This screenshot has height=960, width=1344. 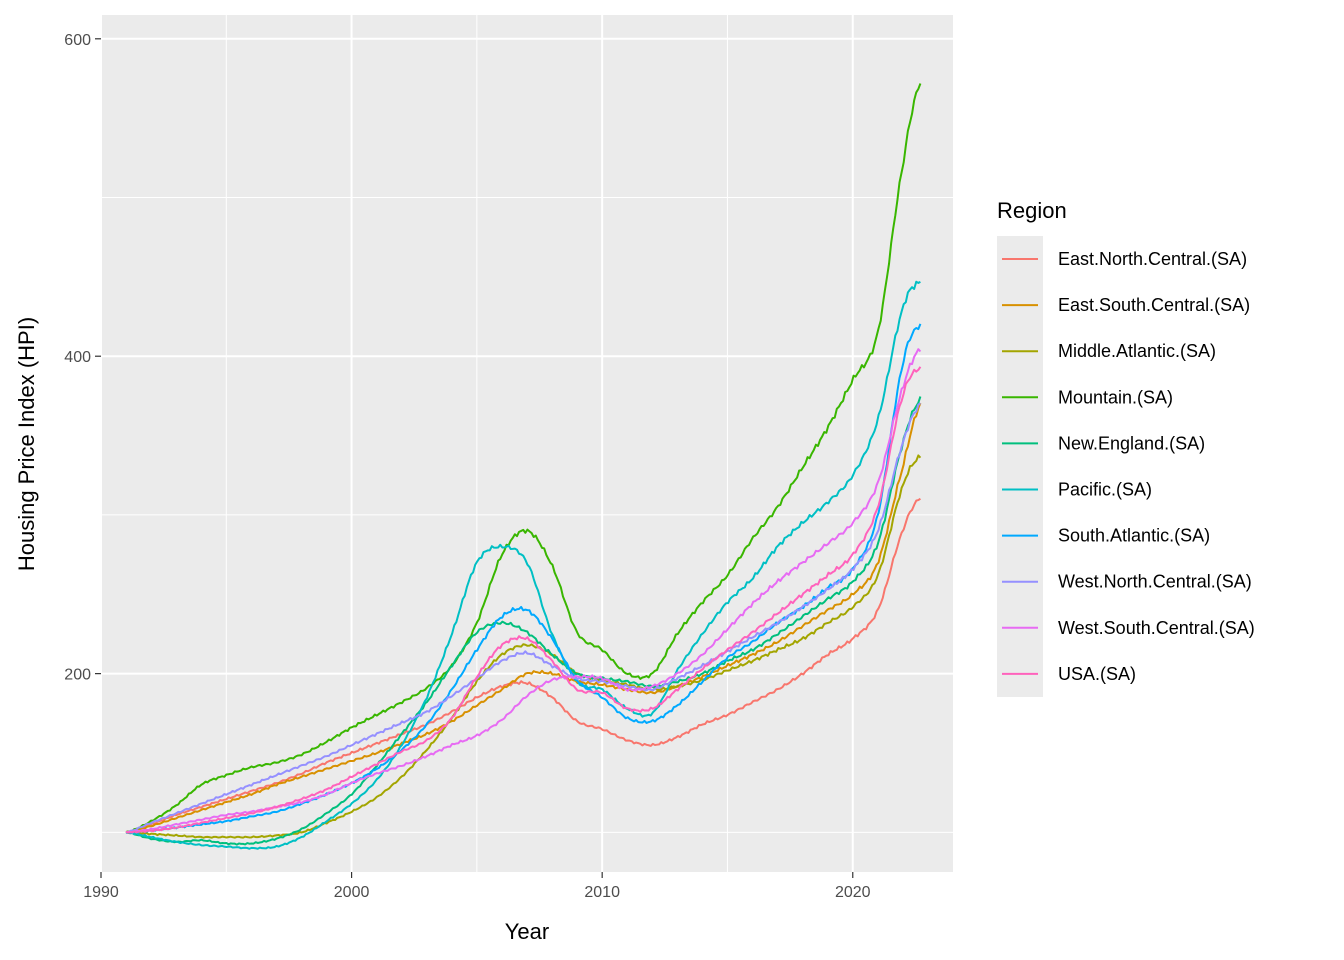 I want to click on y-tick-label: 400, so click(x=77, y=357).